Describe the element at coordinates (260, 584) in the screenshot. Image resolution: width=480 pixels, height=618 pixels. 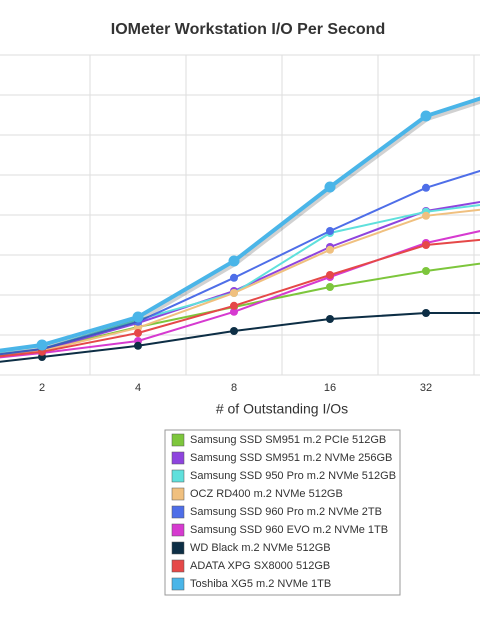
I see `legend-label: Toshiba XG5 m.2 NVMe 1TB` at that location.